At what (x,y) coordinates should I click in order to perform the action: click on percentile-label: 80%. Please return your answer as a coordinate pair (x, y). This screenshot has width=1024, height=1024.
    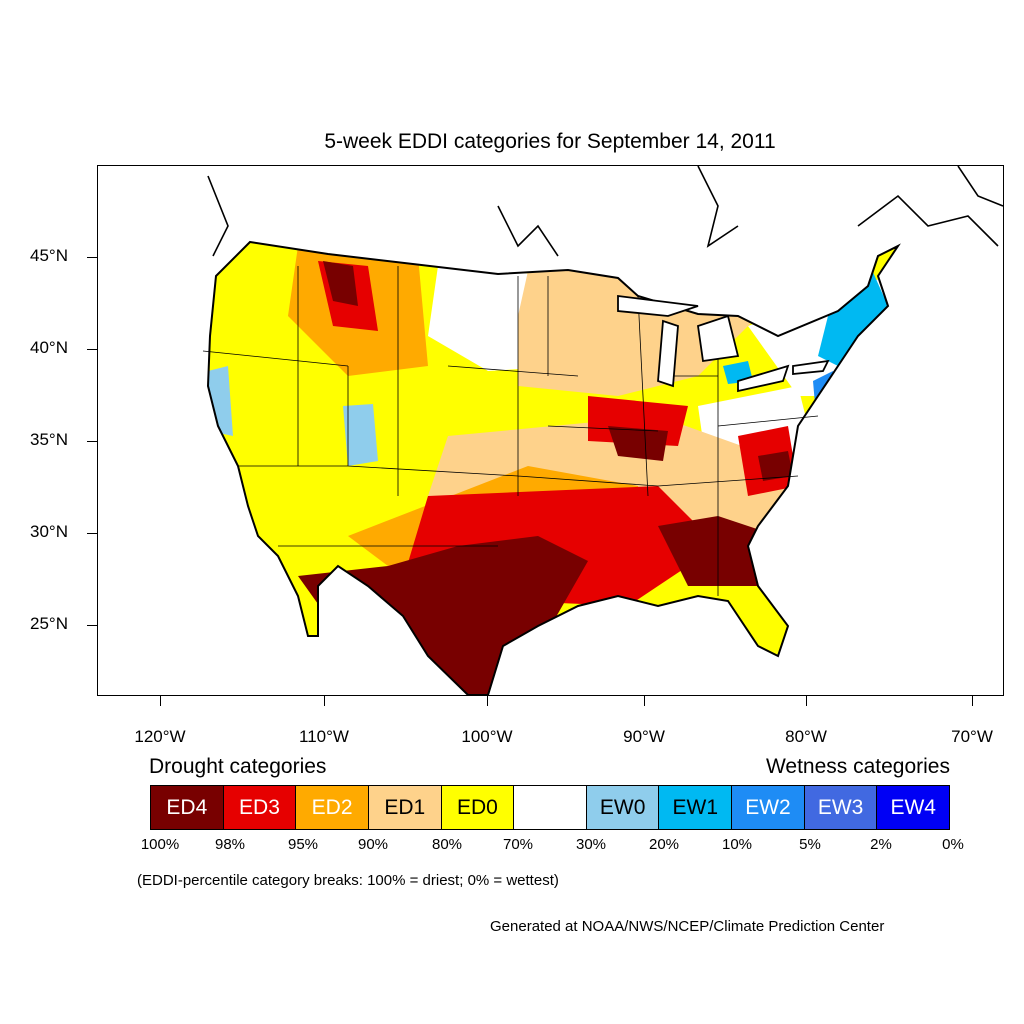
    Looking at the image, I should click on (447, 844).